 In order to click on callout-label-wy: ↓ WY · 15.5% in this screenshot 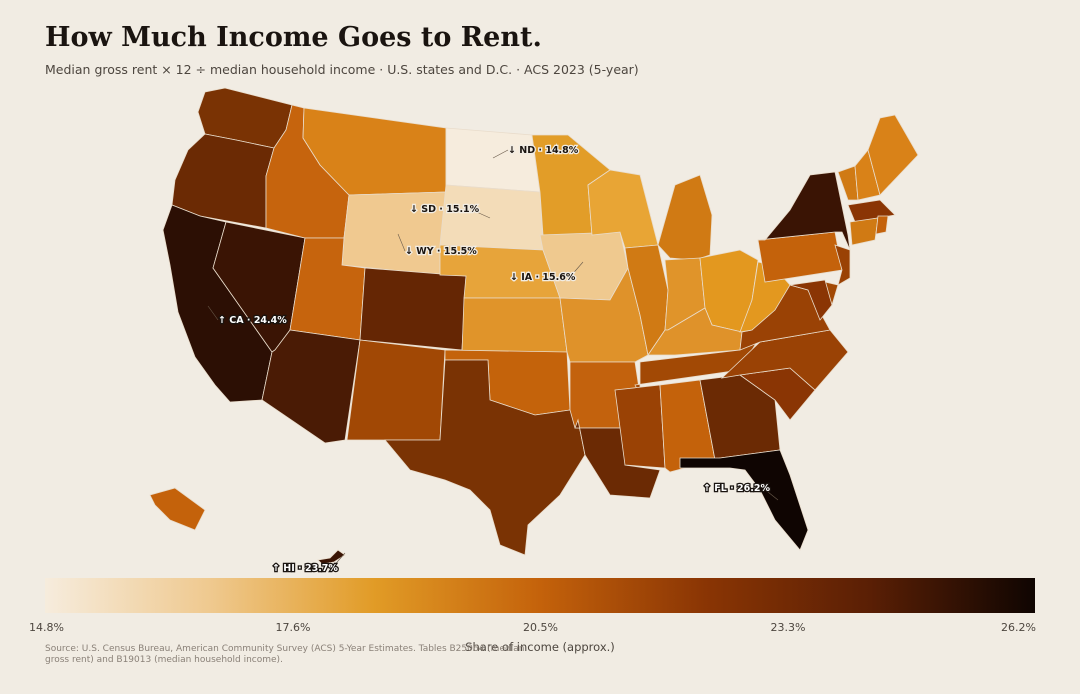, I will do `click(441, 251)`.